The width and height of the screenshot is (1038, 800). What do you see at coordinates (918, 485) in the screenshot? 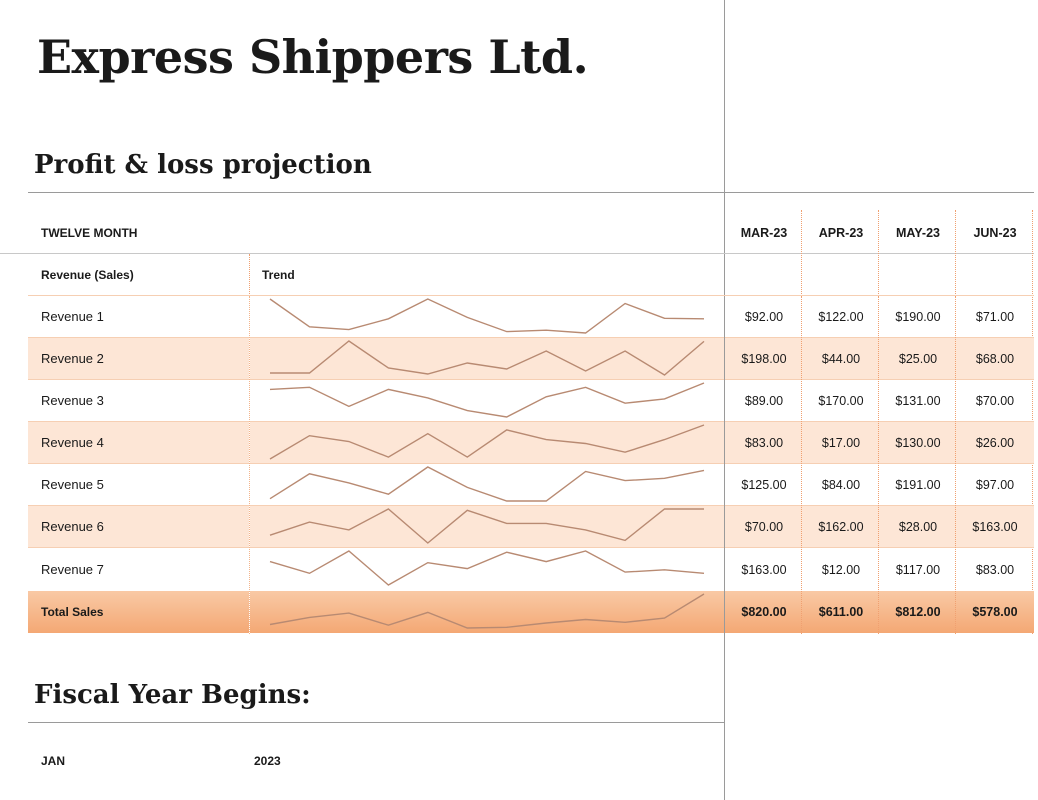
I see `value-cell: $191.00` at bounding box center [918, 485].